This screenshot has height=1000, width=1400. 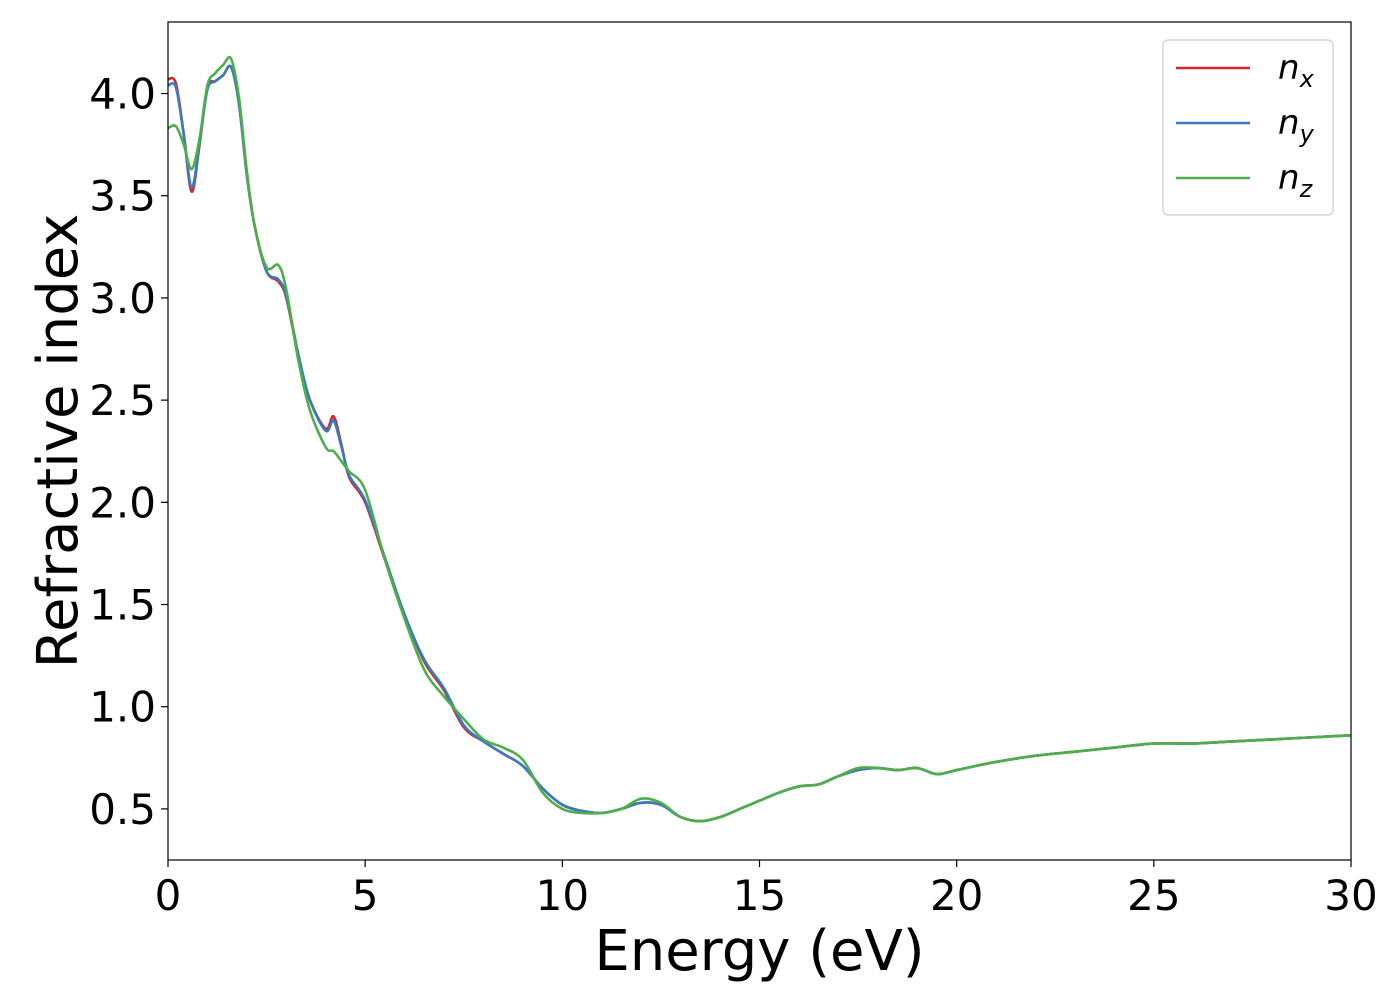 What do you see at coordinates (1296, 180) in the screenshot?
I see `legend-label-nz: nz` at bounding box center [1296, 180].